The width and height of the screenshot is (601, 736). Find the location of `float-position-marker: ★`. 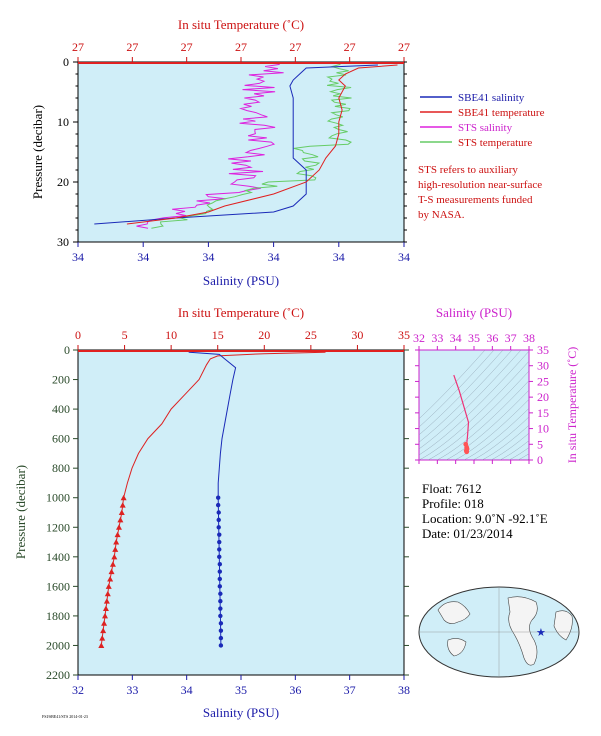

float-position-marker: ★ is located at coordinates (541, 633).